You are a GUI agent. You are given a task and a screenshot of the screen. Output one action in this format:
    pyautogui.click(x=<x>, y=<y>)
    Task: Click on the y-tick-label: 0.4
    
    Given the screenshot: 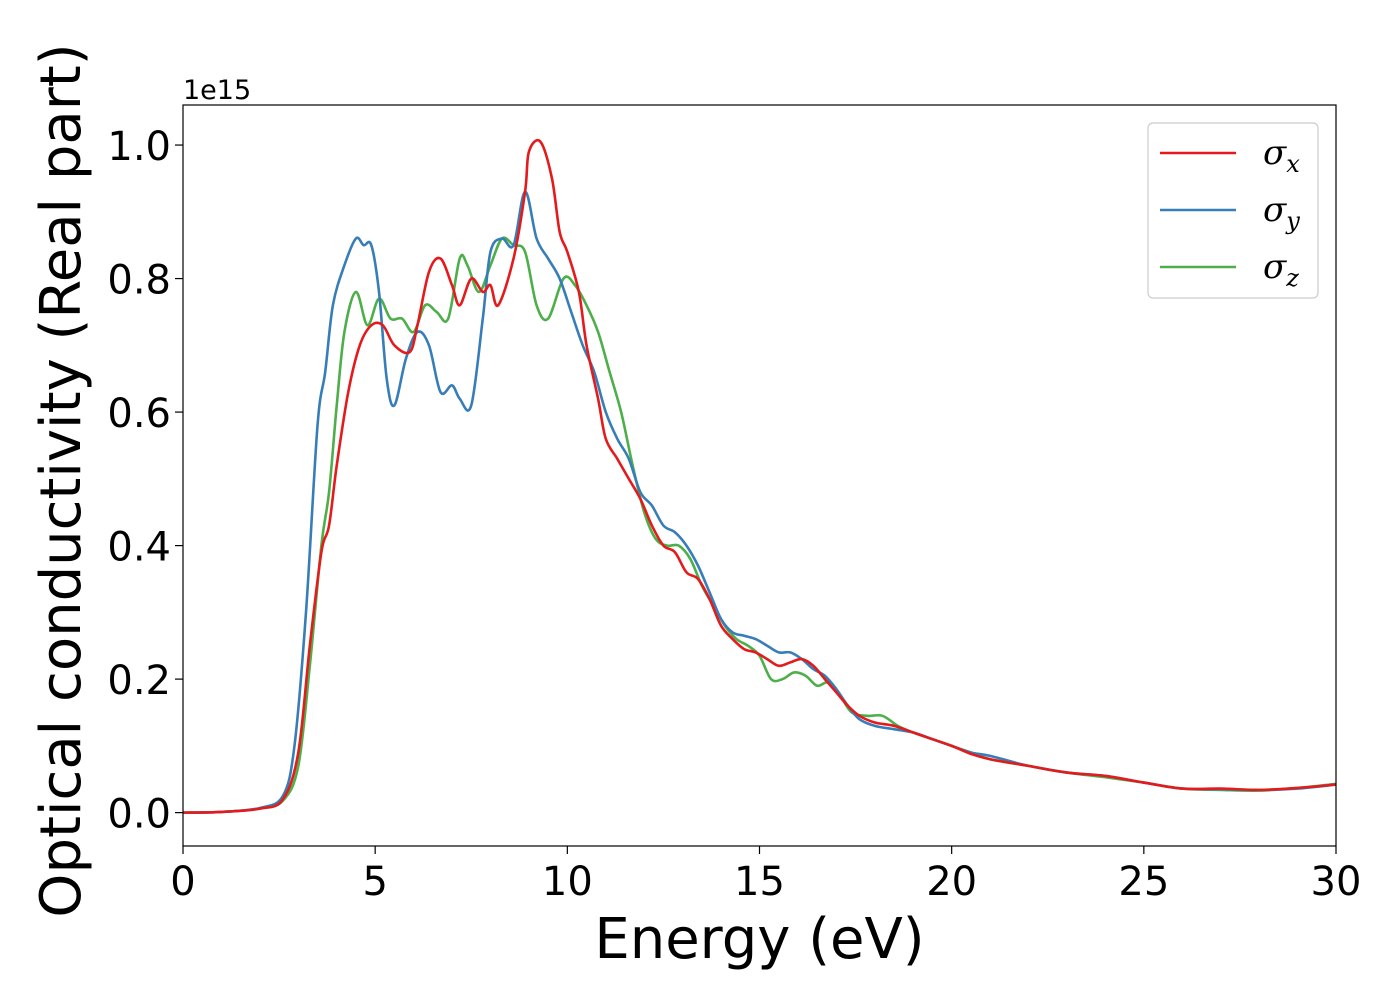 What is the action you would take?
    pyautogui.click(x=139, y=548)
    